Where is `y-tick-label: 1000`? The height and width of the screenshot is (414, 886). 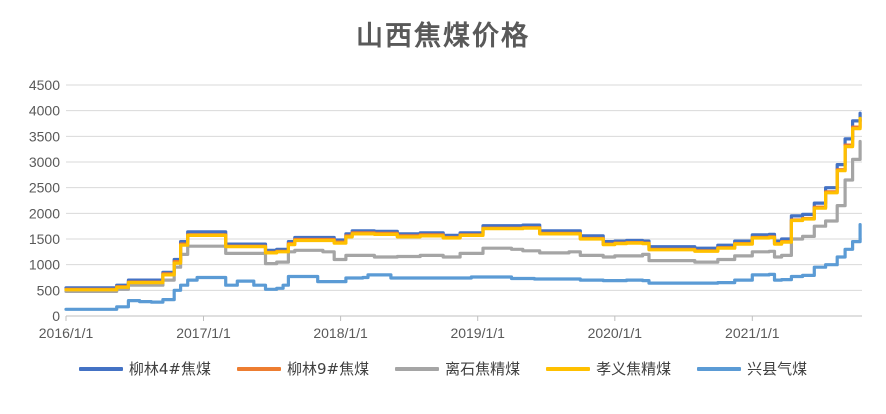 y-tick-label: 1000 is located at coordinates (44, 265).